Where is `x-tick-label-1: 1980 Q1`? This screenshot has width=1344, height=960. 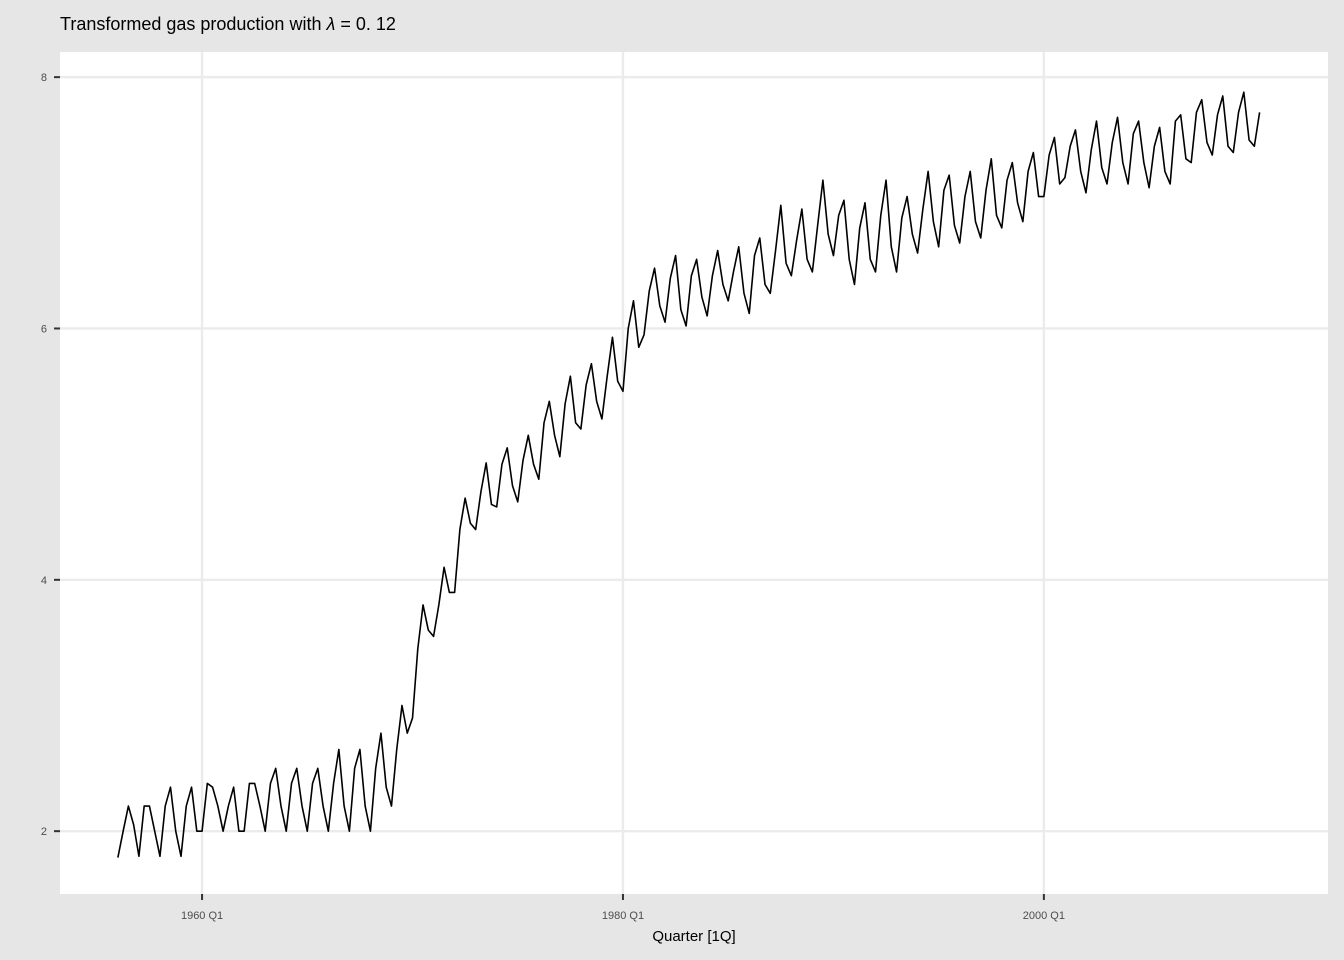 x-tick-label-1: 1980 Q1 is located at coordinates (623, 916).